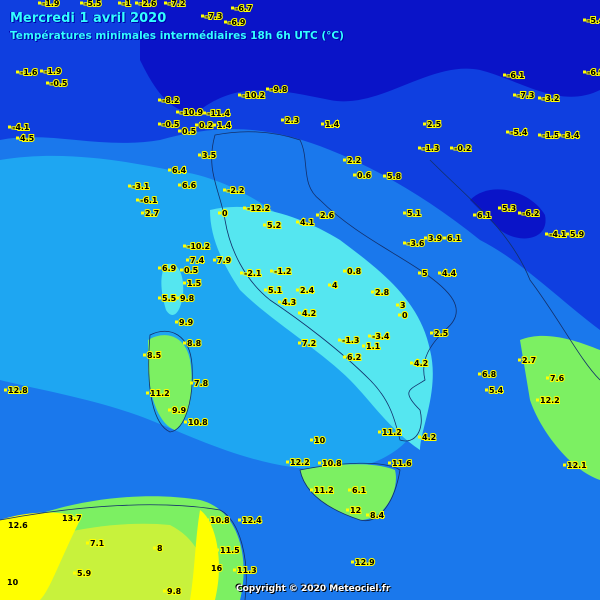 The width and height of the screenshot is (600, 600). I want to click on station-value: -1.6, so click(29, 72).